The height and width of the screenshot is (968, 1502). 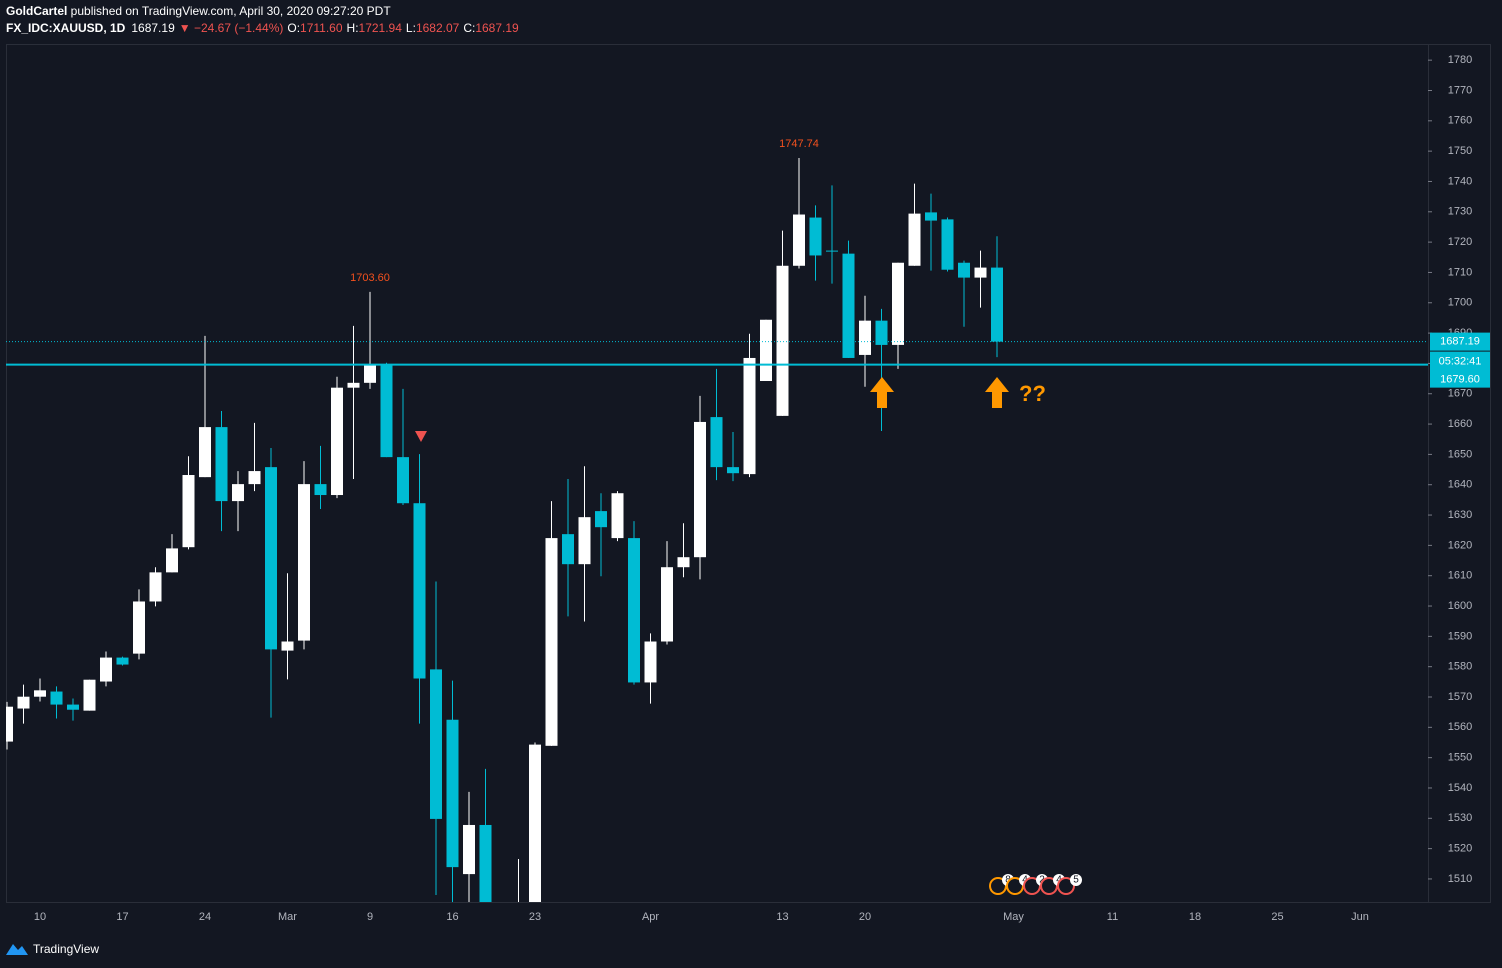 I want to click on y-tick-label: 1700, so click(x=1460, y=303).